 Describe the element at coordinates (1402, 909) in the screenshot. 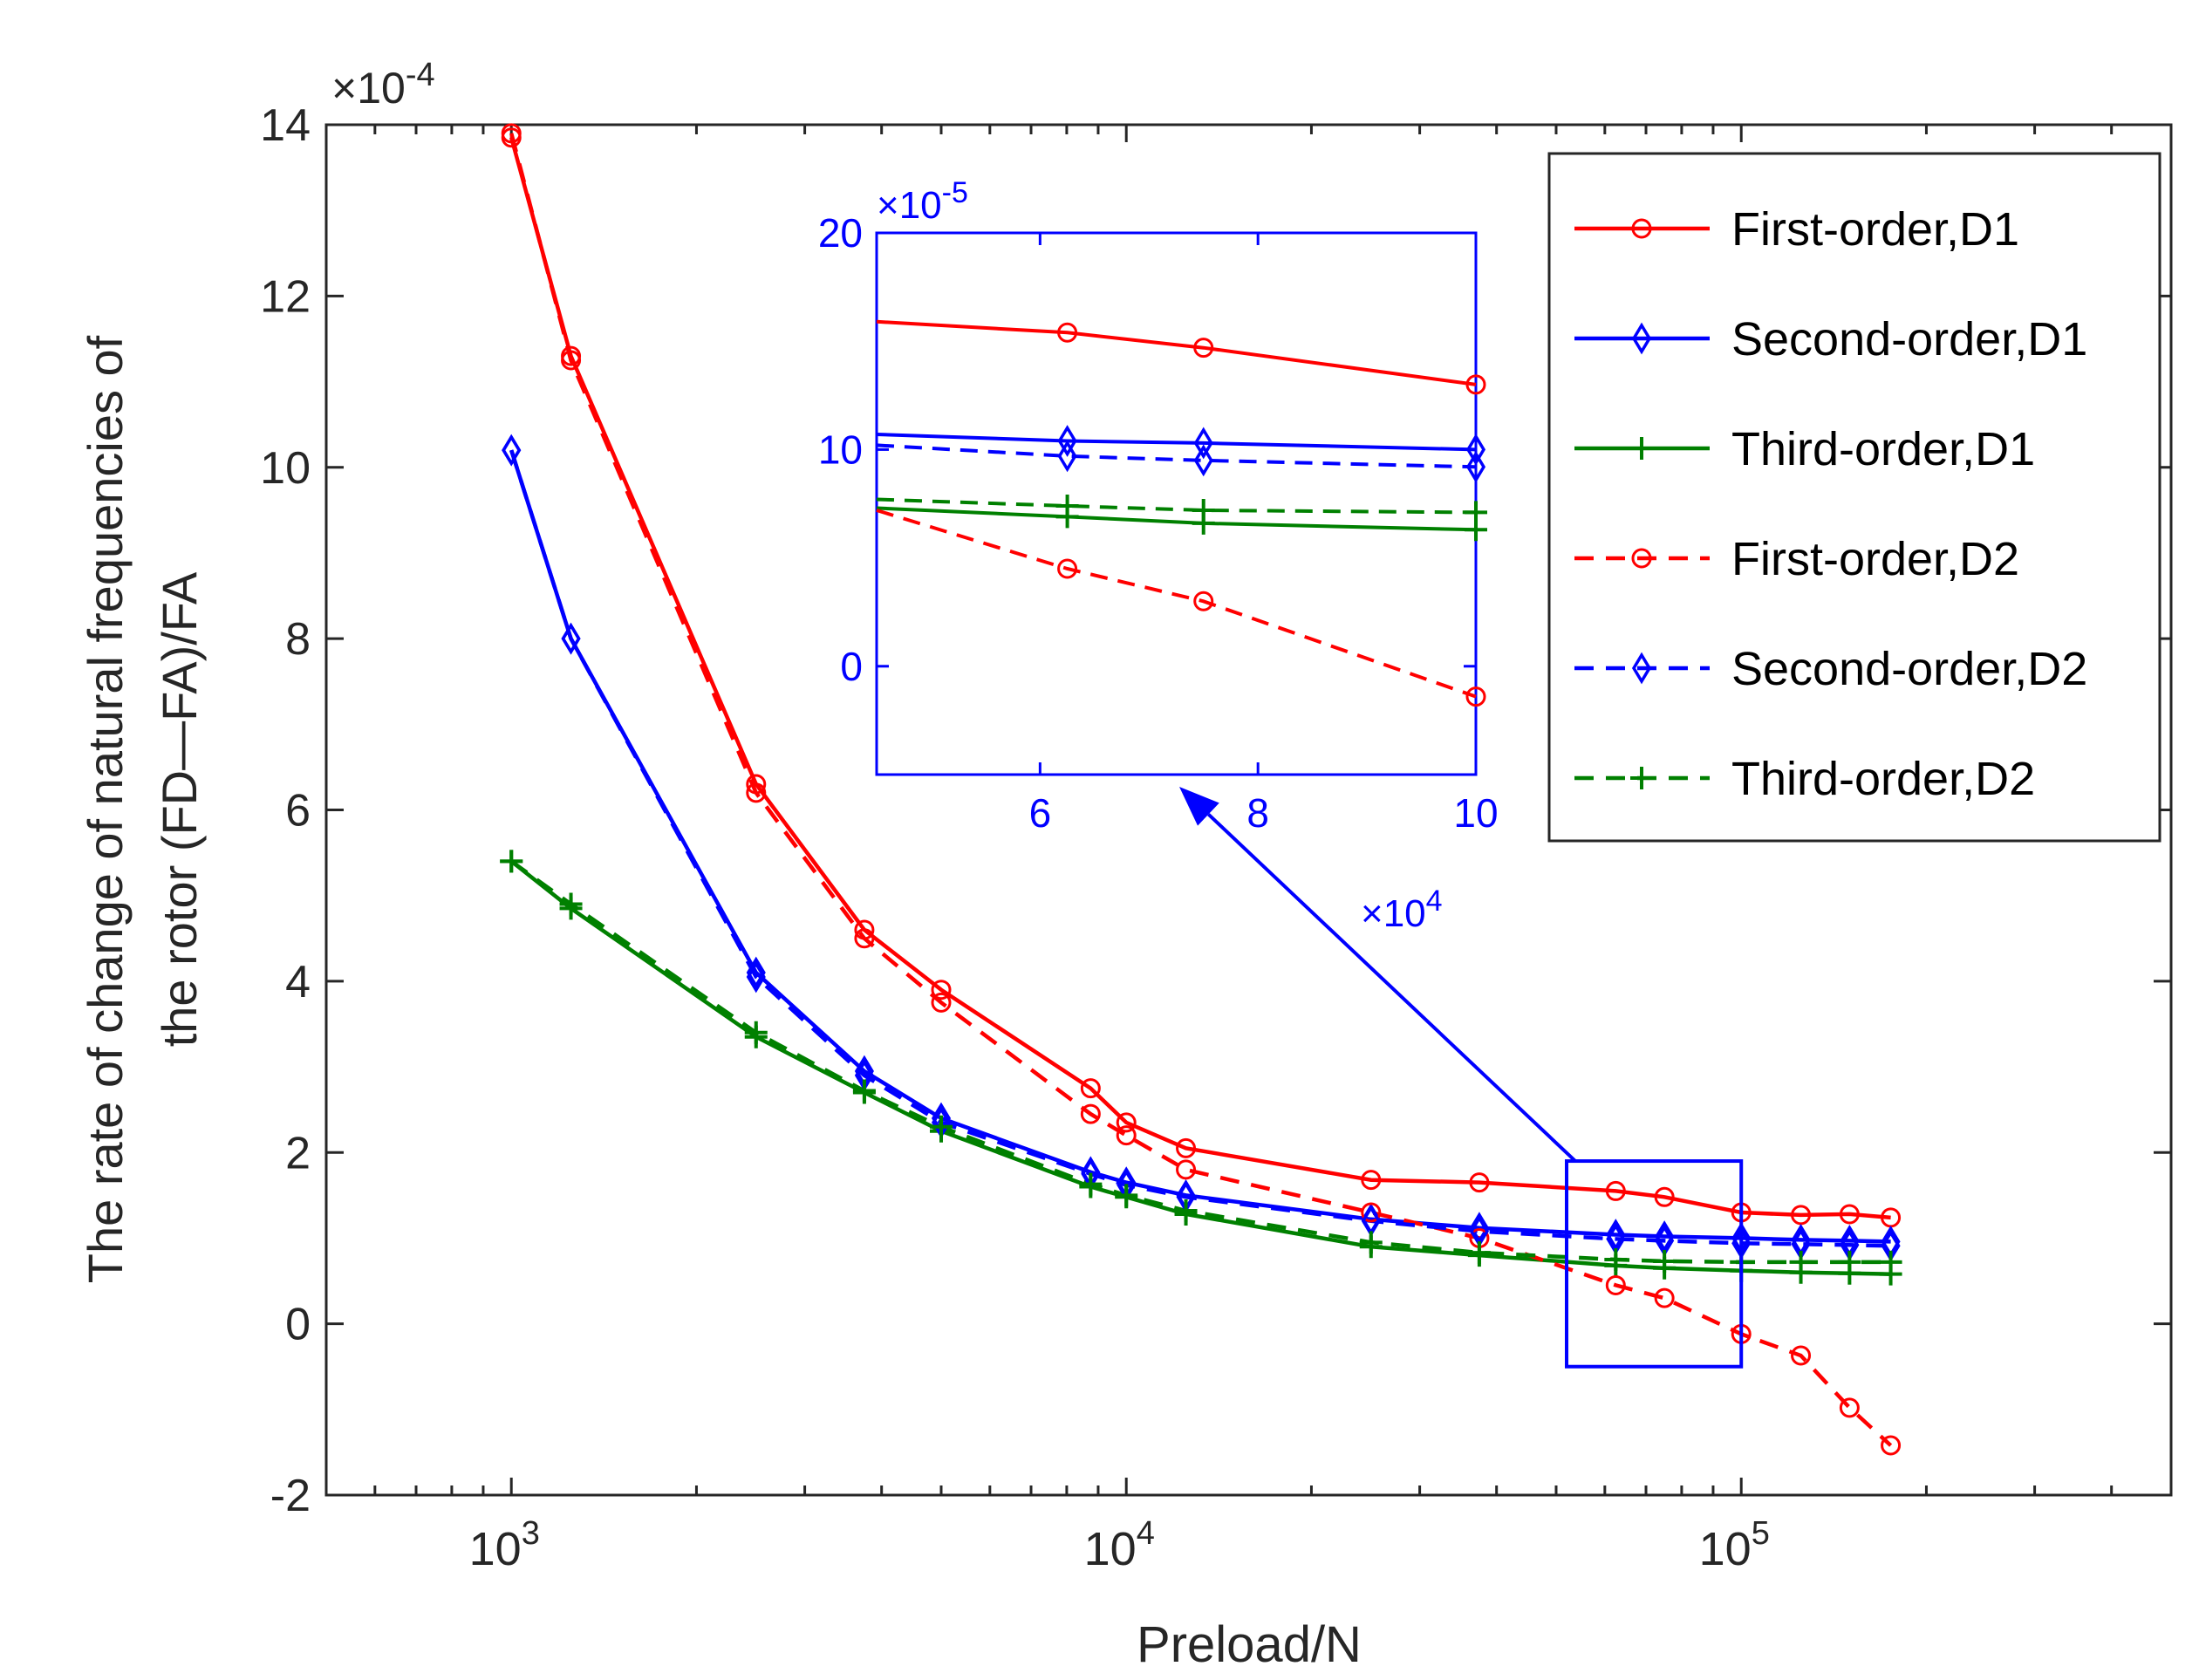

I see `inset-x-multiplier: ×10⁴` at that location.